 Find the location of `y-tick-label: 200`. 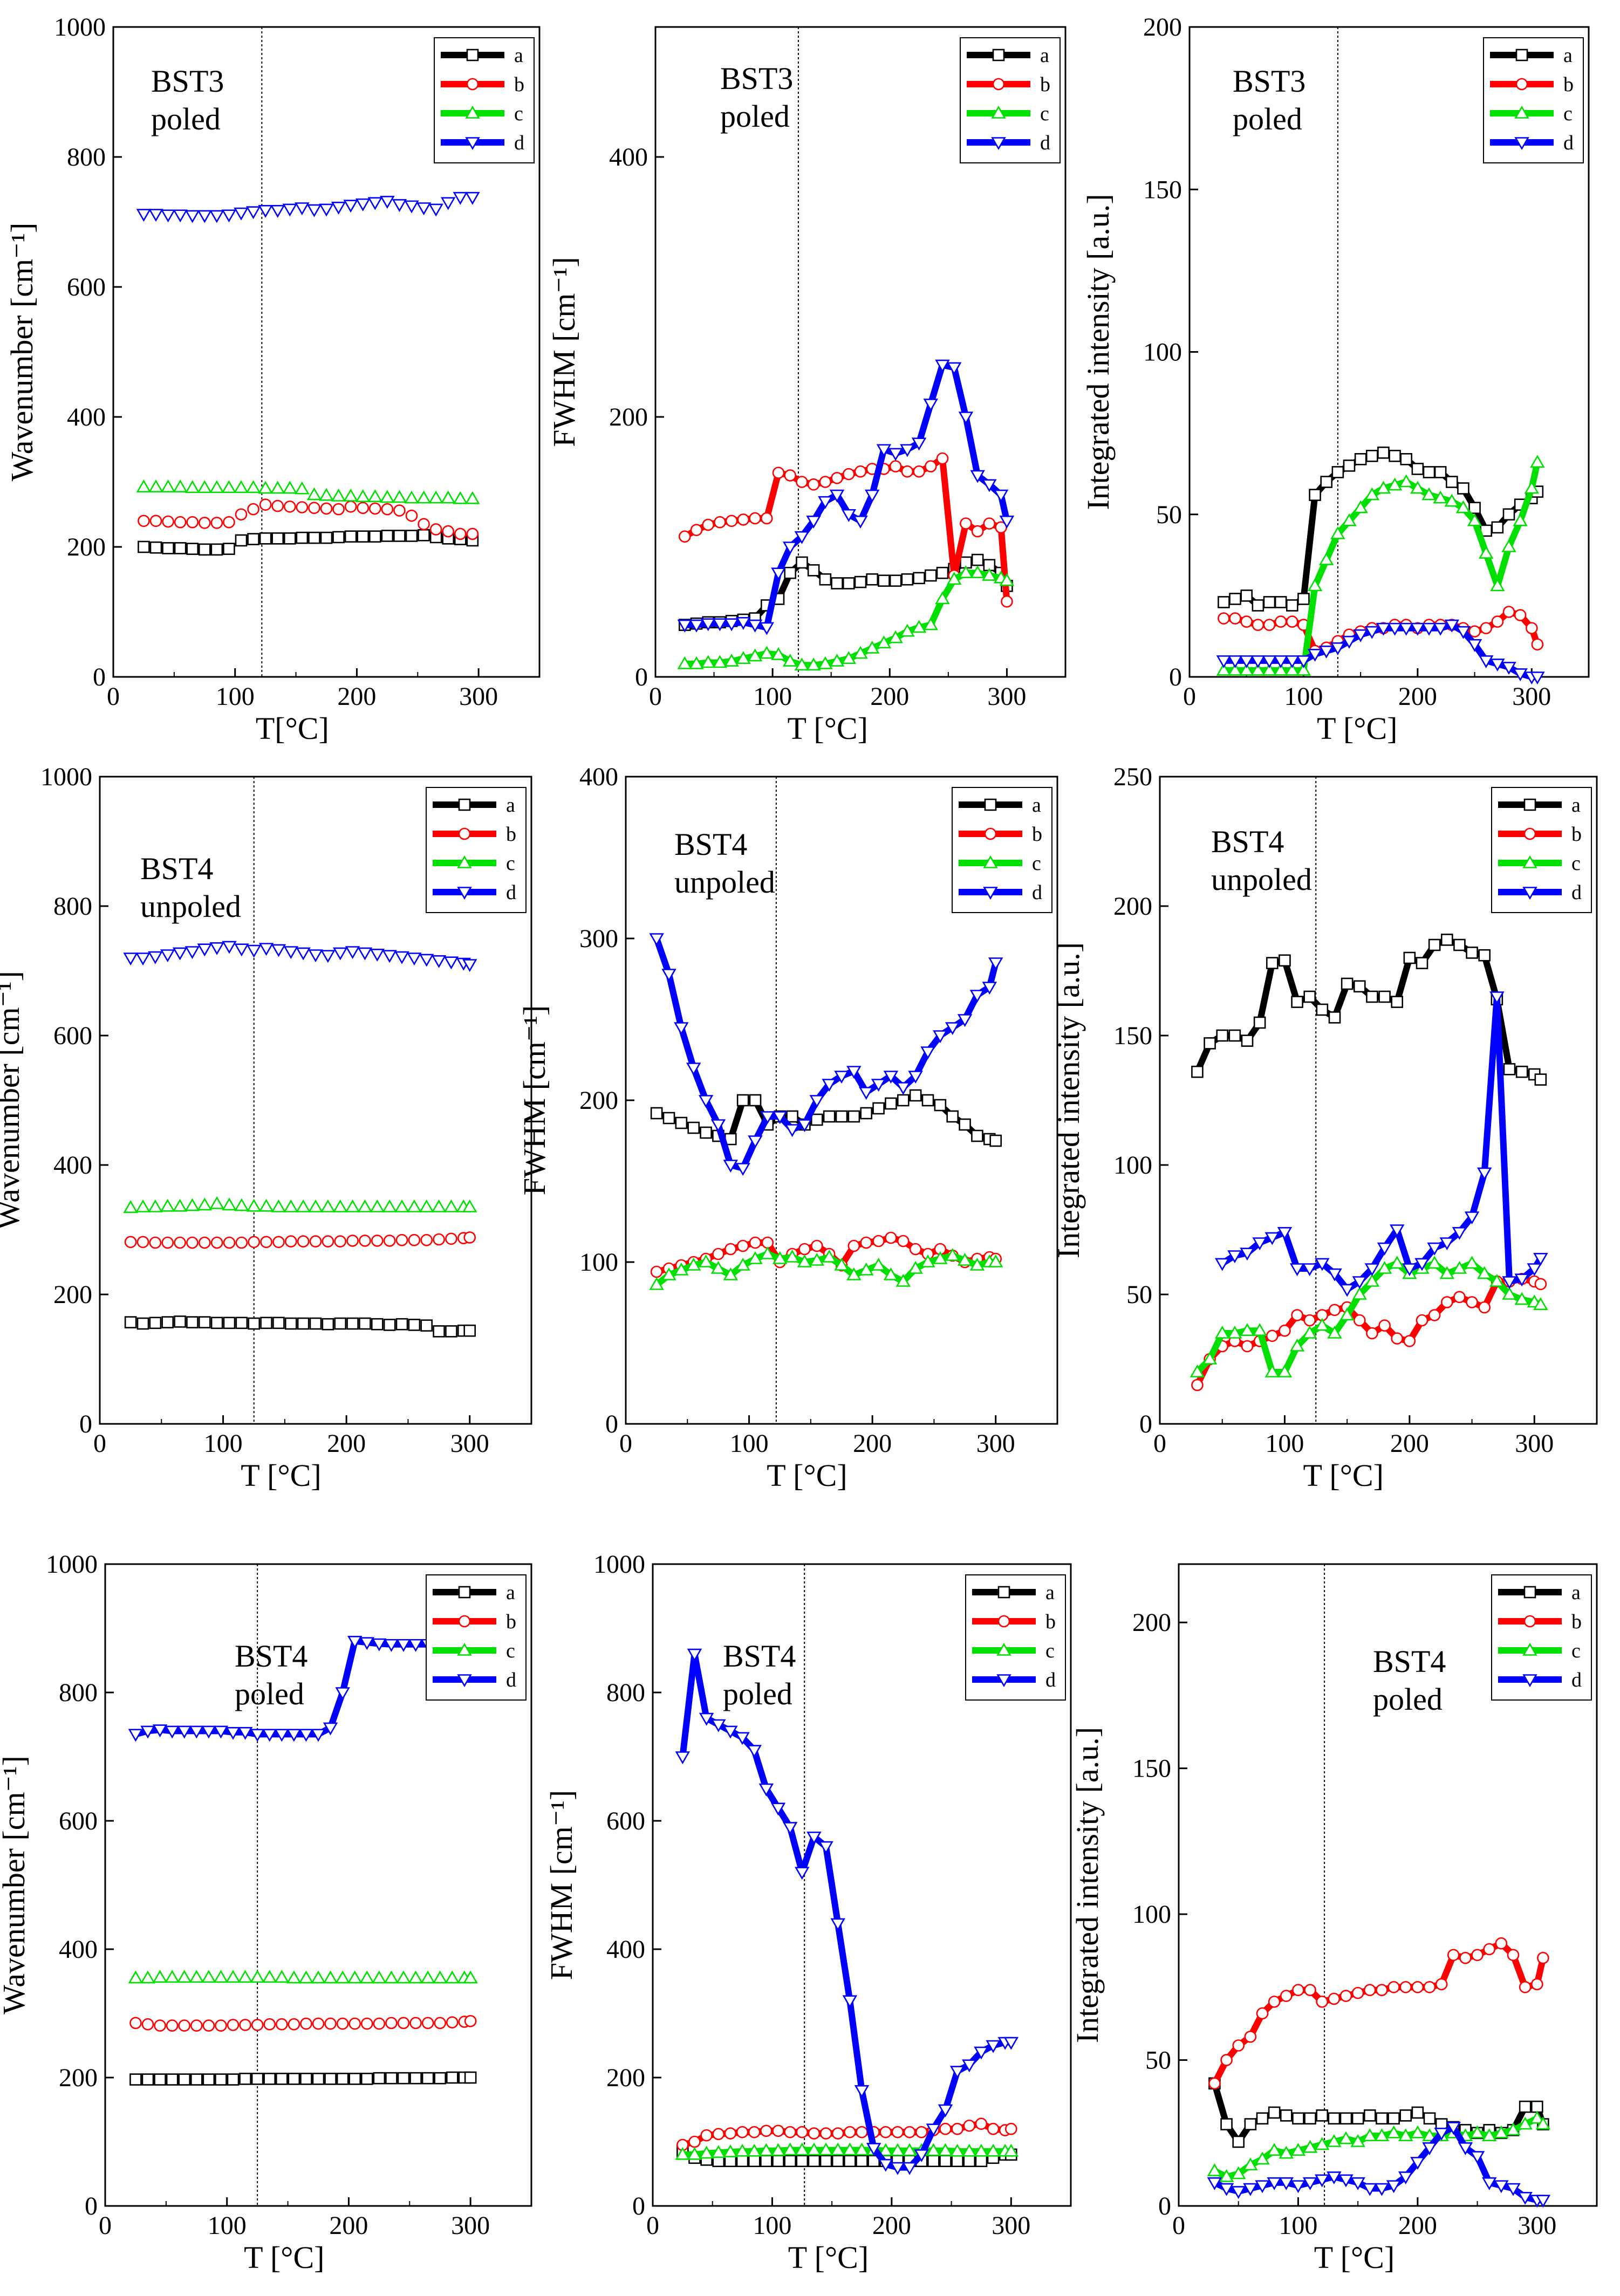

y-tick-label: 200 is located at coordinates (598, 1100).